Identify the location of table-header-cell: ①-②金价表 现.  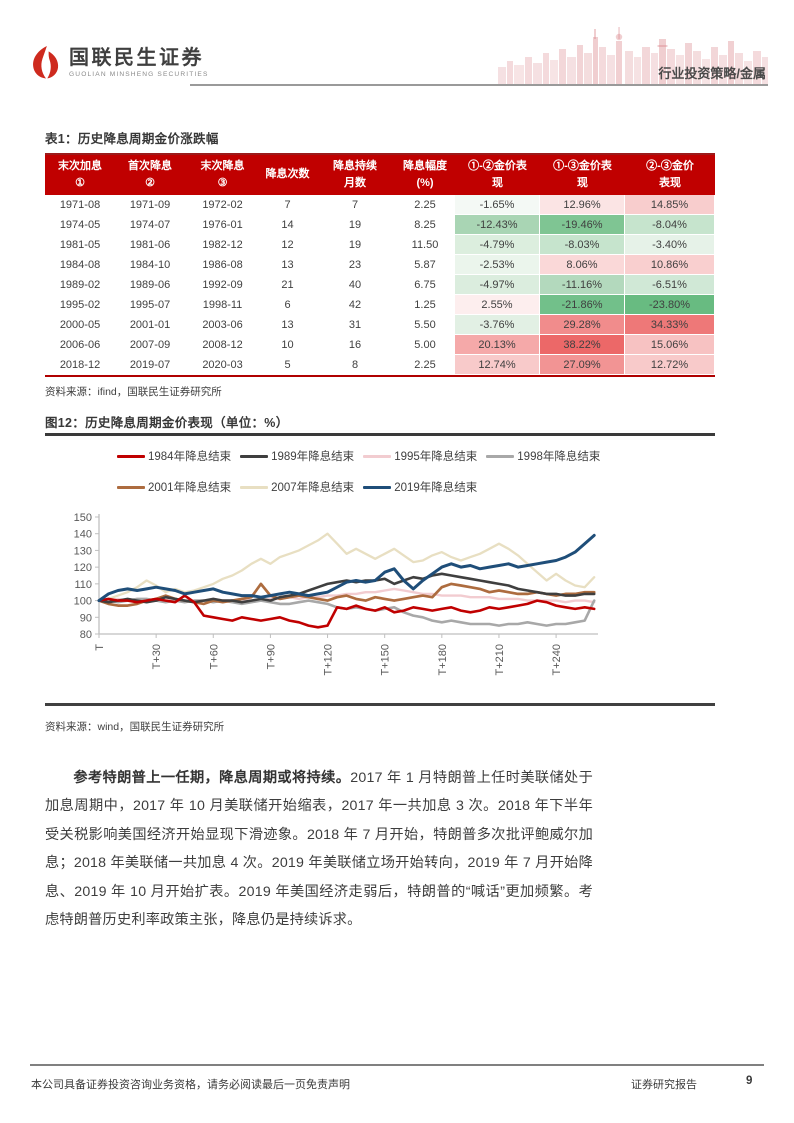
(497, 175).